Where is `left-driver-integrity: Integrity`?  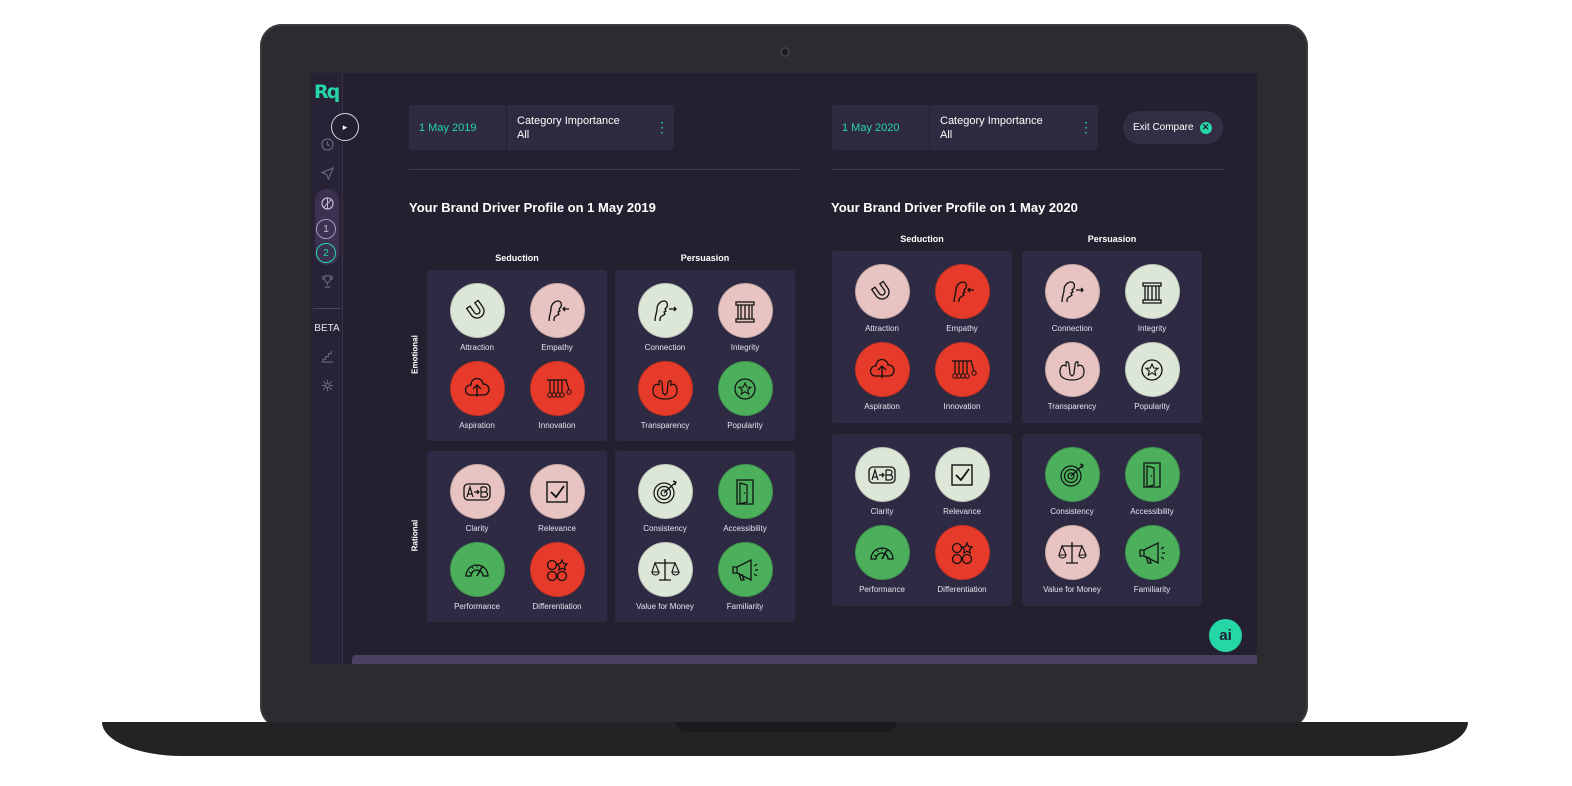 left-driver-integrity: Integrity is located at coordinates (745, 317).